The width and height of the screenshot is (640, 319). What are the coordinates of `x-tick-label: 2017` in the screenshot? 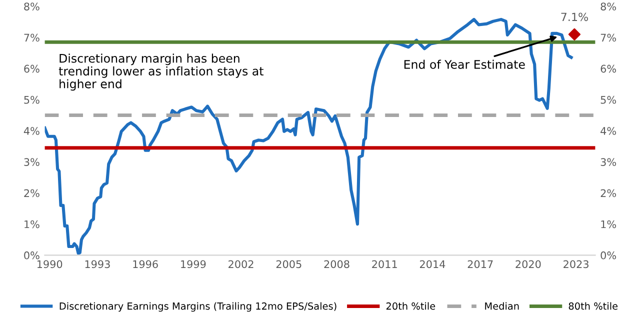 It's located at (480, 264).